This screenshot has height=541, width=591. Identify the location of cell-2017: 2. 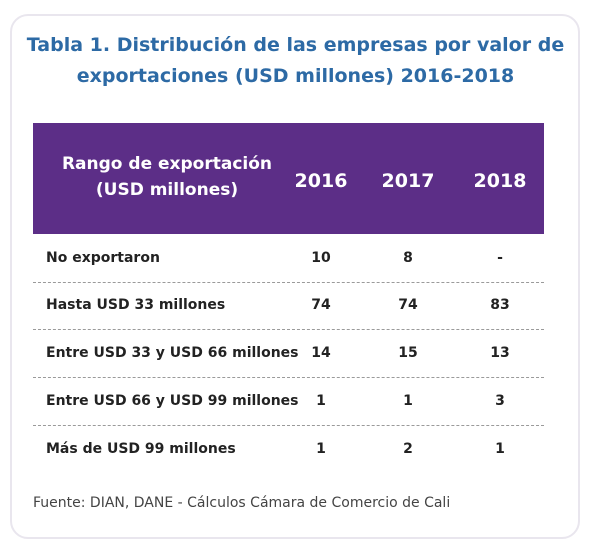
(408, 449).